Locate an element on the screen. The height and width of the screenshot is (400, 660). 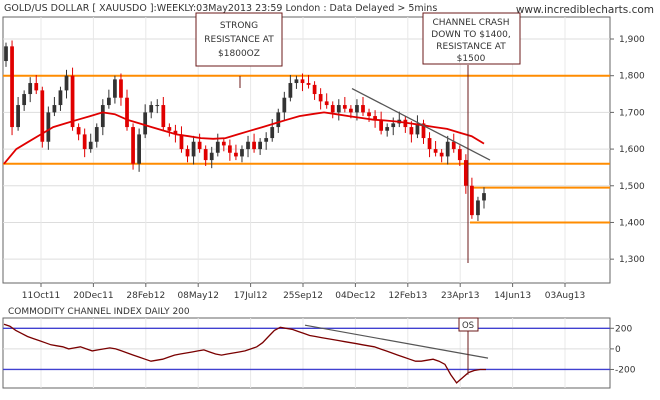
price-y-tick-label: 1,800 is located at coordinates (632, 77).